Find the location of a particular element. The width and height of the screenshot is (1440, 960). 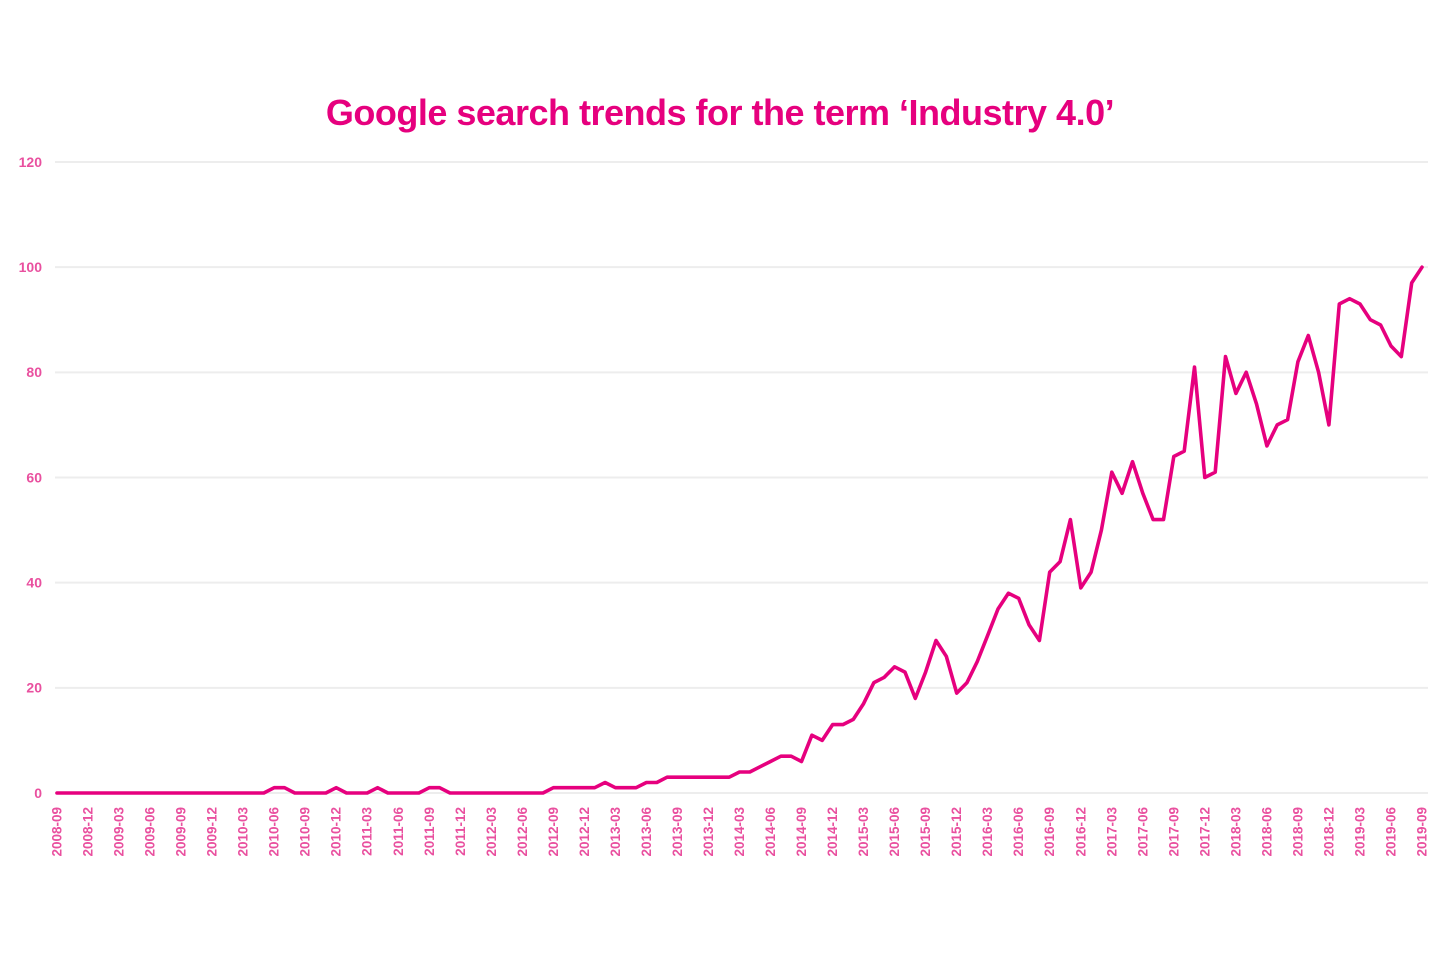

y-tick-label: 100 is located at coordinates (31, 267).